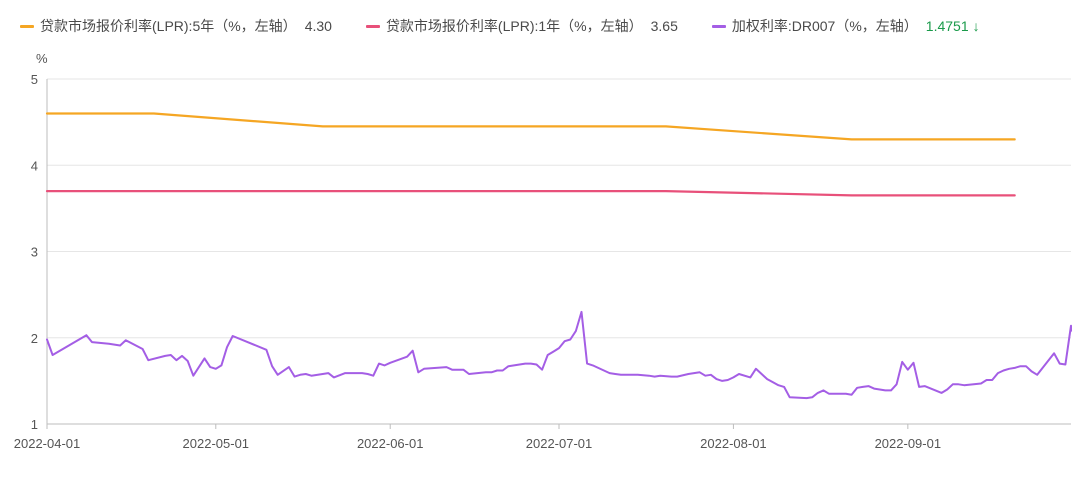 This screenshot has width=1080, height=483. Describe the element at coordinates (34, 165) in the screenshot. I see `y-tick-label: 4` at that location.